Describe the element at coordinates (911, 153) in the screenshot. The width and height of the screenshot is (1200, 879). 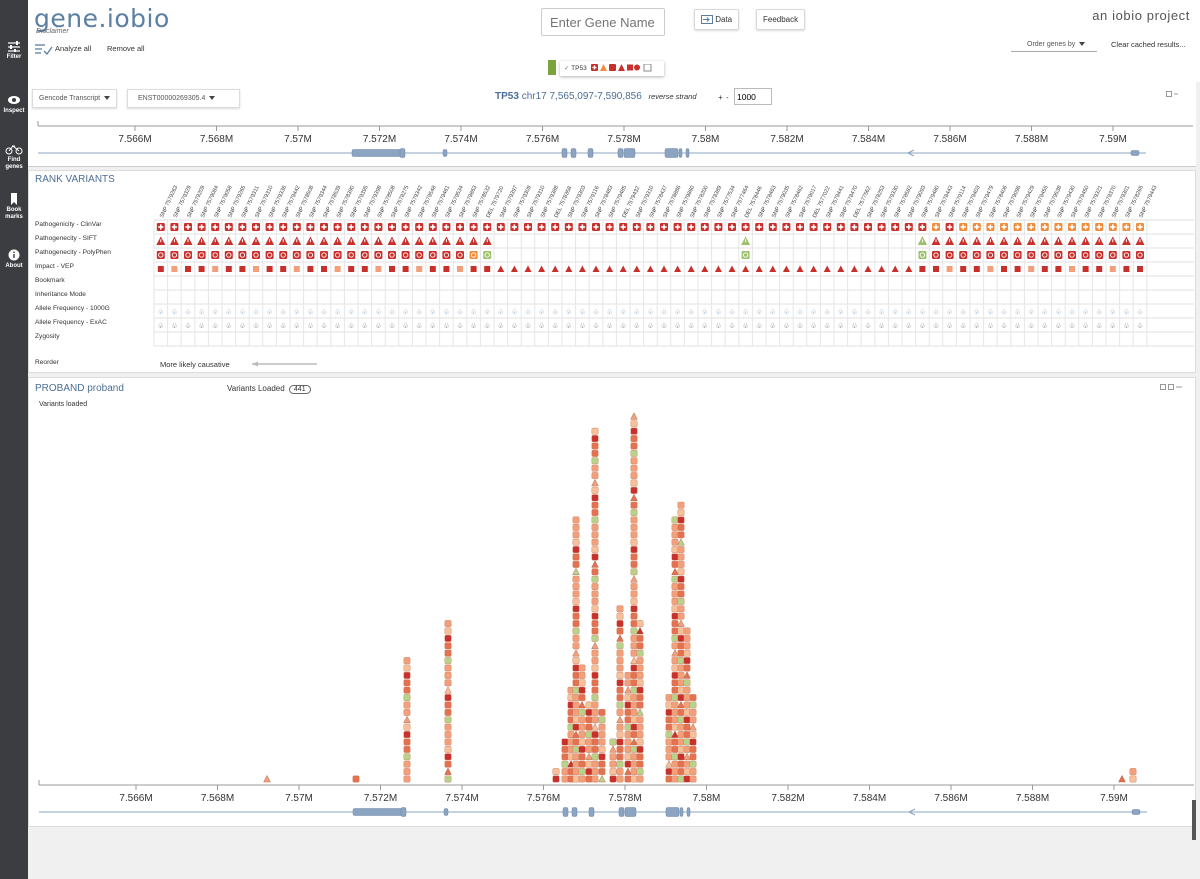
I see `strand-arrow-icon` at that location.